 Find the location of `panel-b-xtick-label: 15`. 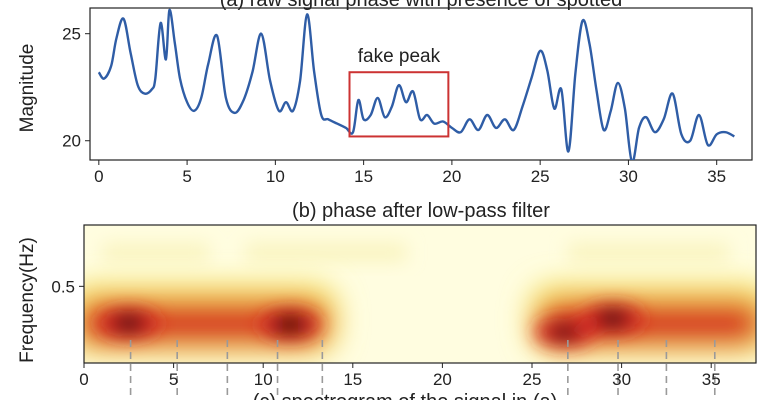

panel-b-xtick-label: 15 is located at coordinates (352, 379).